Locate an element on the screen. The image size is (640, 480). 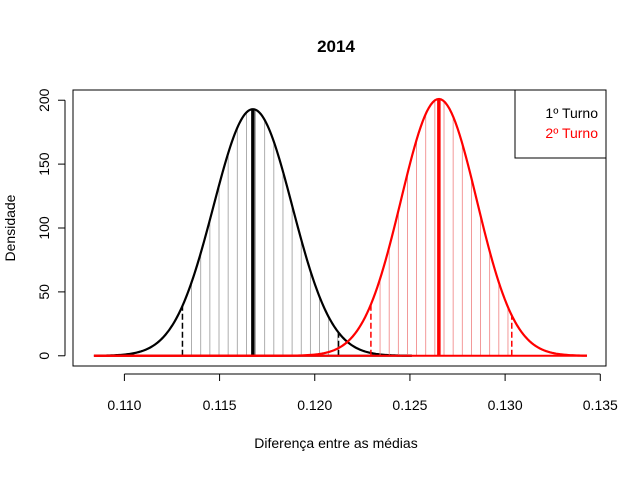
x-tick-label: 0.120 is located at coordinates (314, 405).